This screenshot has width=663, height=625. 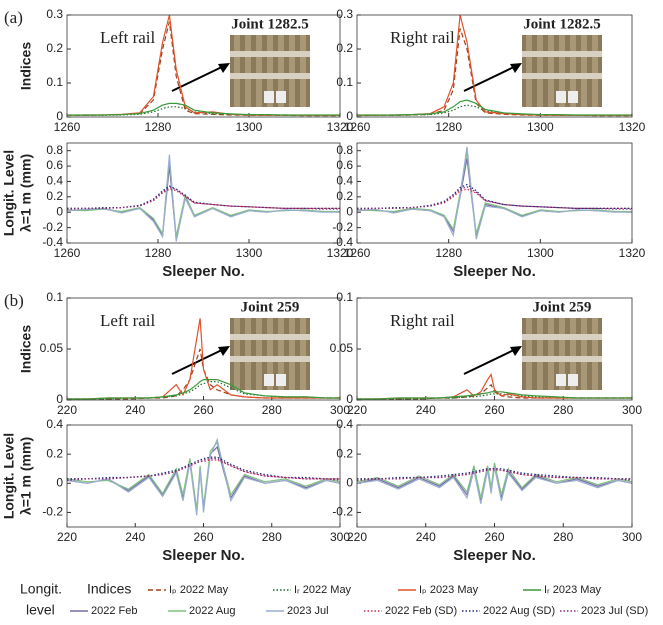 What do you see at coordinates (448, 127) in the screenshot?
I see `x-tick-label: 1280` at bounding box center [448, 127].